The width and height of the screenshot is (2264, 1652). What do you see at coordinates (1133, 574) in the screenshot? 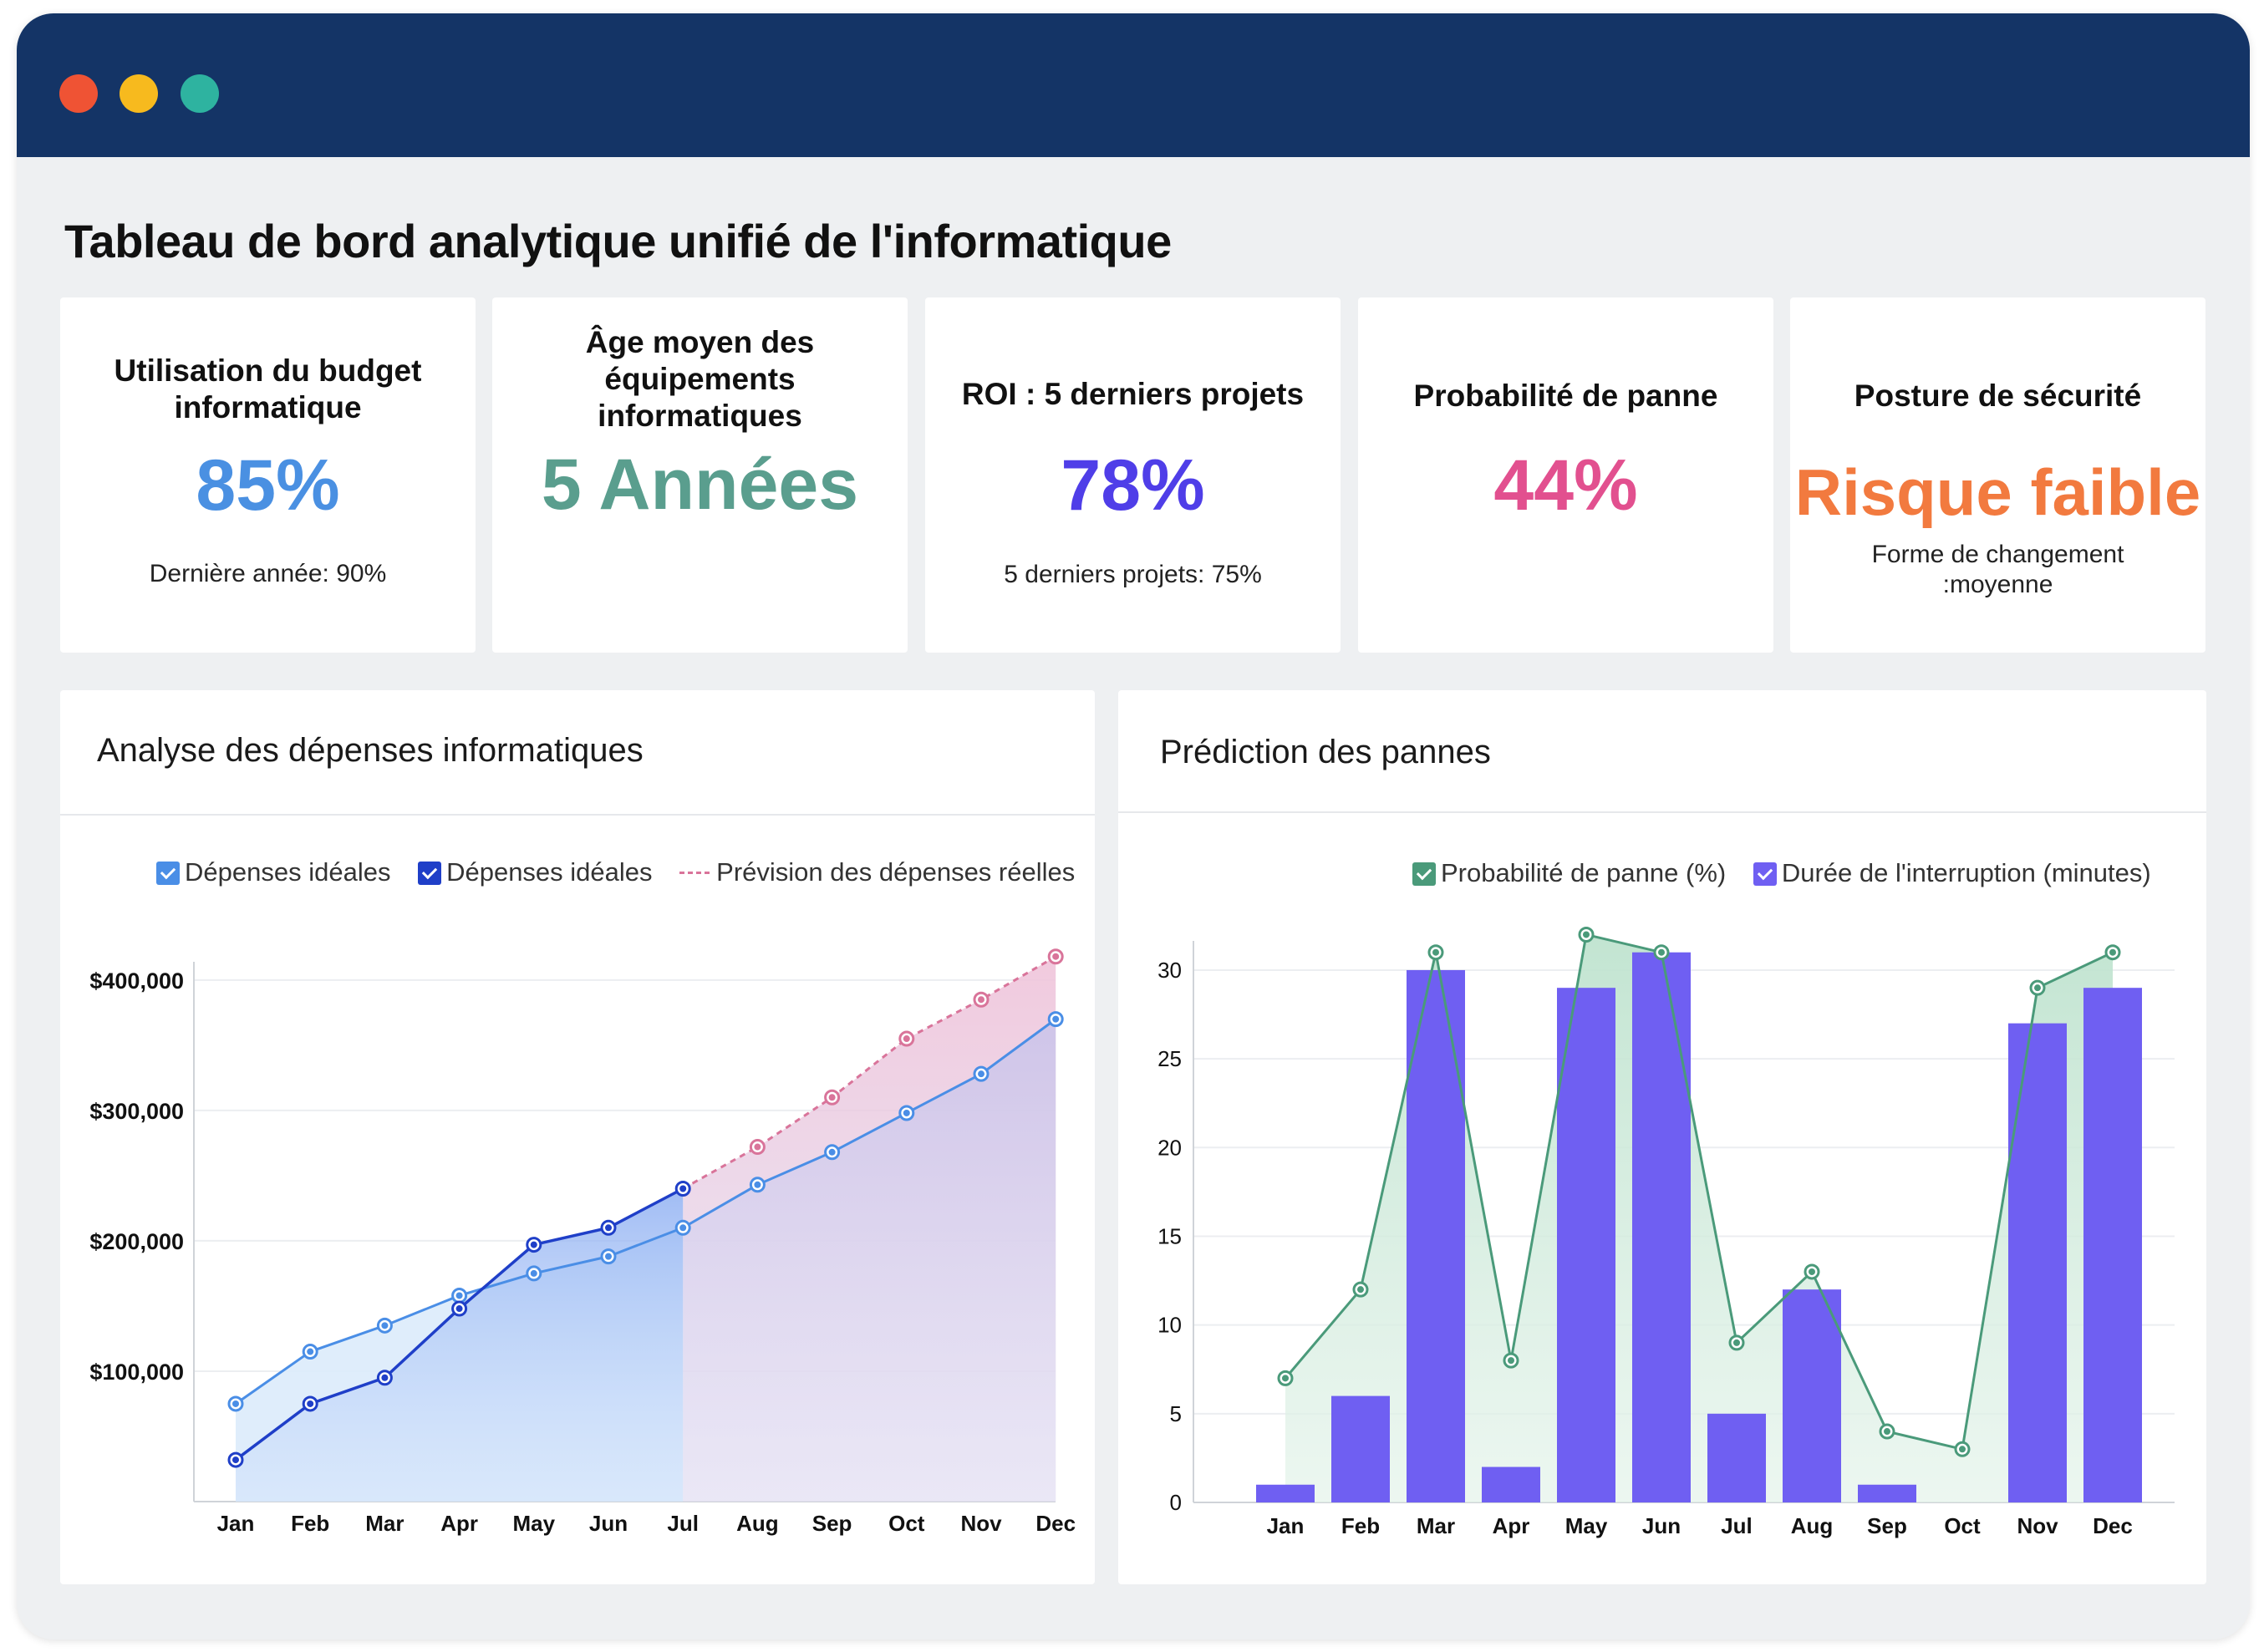
I see `kpi-subtext: 5 derniers projets: 75%` at bounding box center [1133, 574].